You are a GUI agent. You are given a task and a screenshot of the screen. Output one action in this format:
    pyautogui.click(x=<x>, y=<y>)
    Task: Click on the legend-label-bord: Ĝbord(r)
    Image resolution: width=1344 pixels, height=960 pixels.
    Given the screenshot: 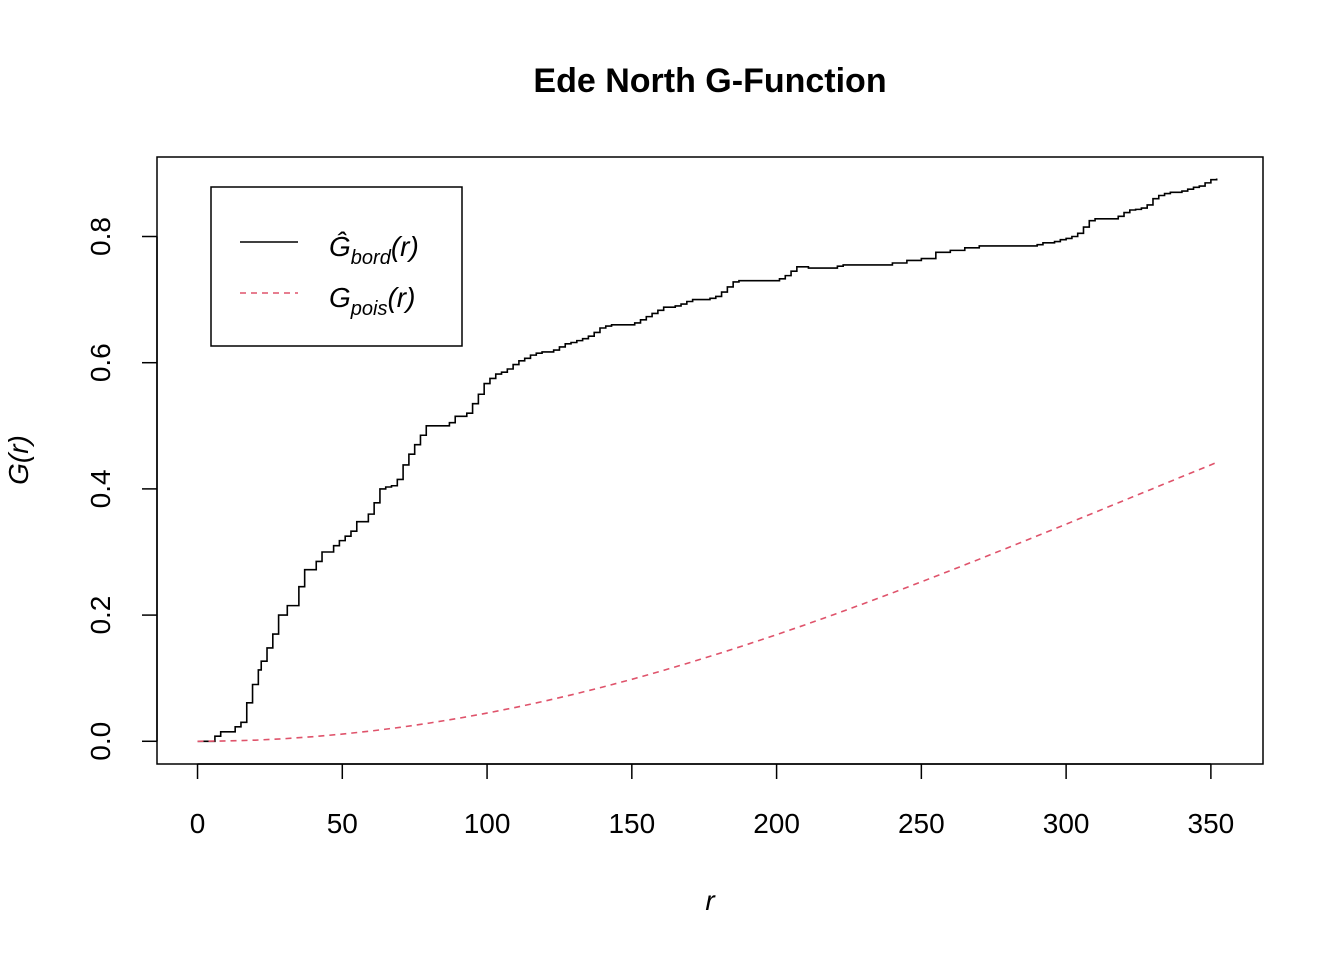 What is the action you would take?
    pyautogui.click(x=374, y=250)
    